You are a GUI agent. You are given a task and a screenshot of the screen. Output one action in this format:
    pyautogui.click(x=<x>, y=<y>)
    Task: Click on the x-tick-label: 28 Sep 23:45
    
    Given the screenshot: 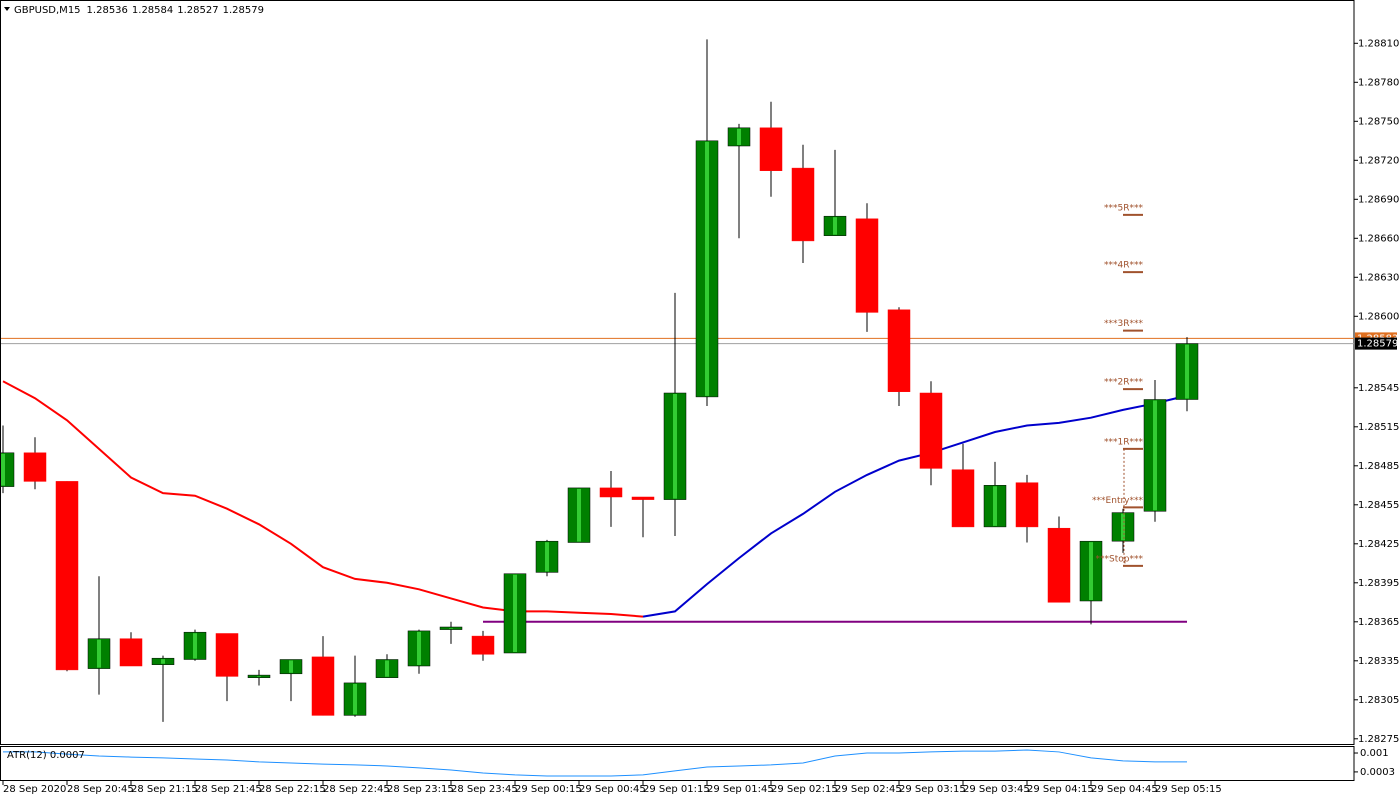 What is the action you would take?
    pyautogui.click(x=484, y=789)
    